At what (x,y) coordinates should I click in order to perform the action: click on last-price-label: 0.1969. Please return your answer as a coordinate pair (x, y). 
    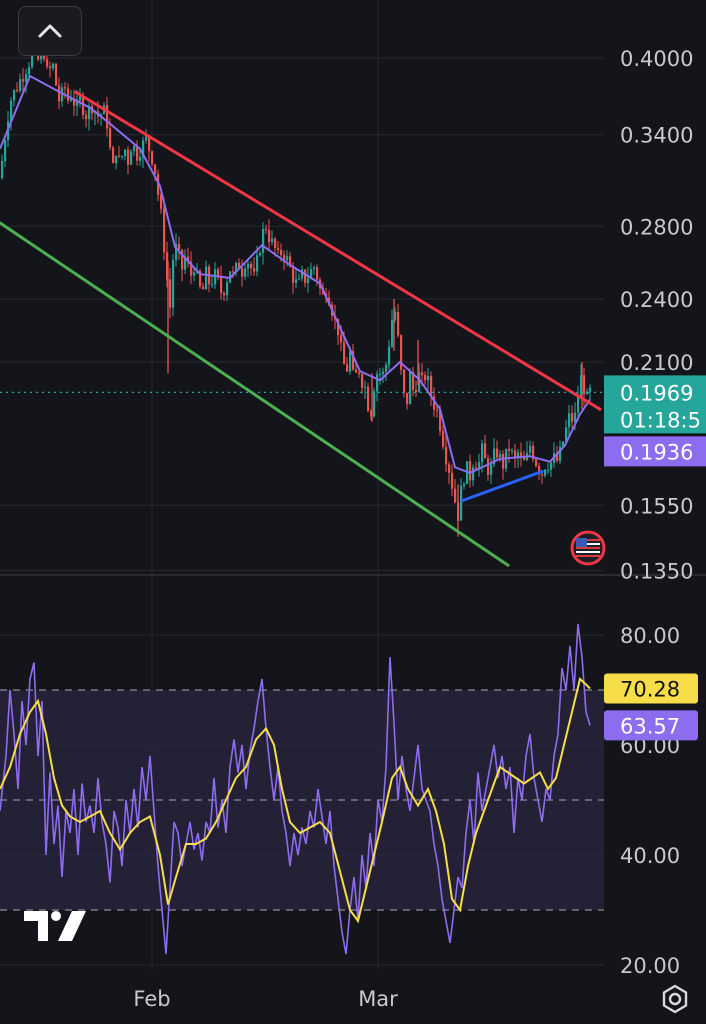
    Looking at the image, I should click on (656, 393).